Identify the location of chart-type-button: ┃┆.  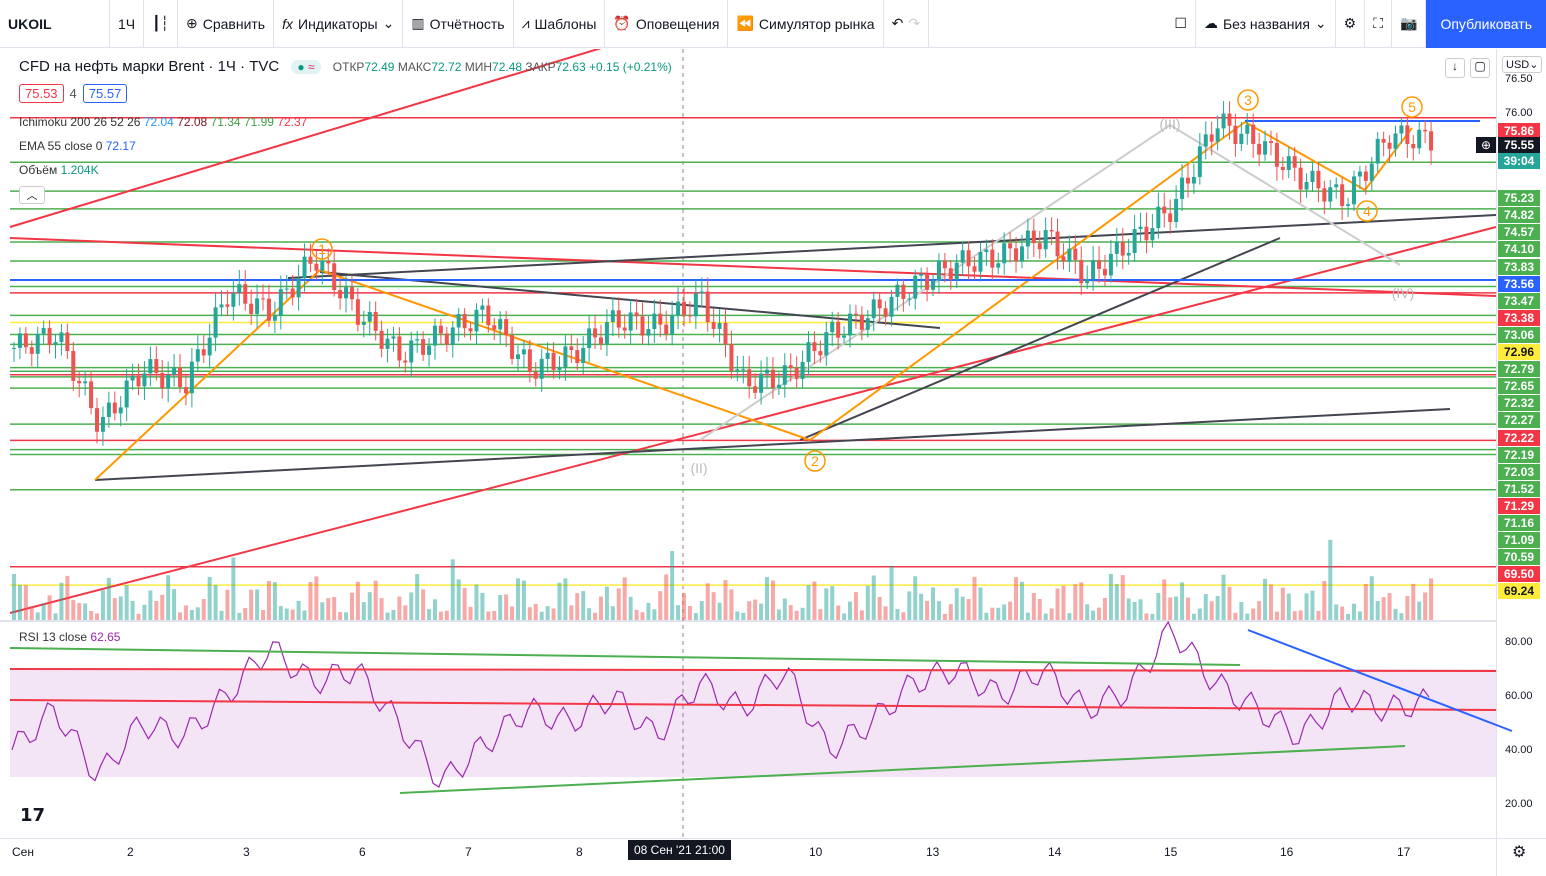
(161, 24).